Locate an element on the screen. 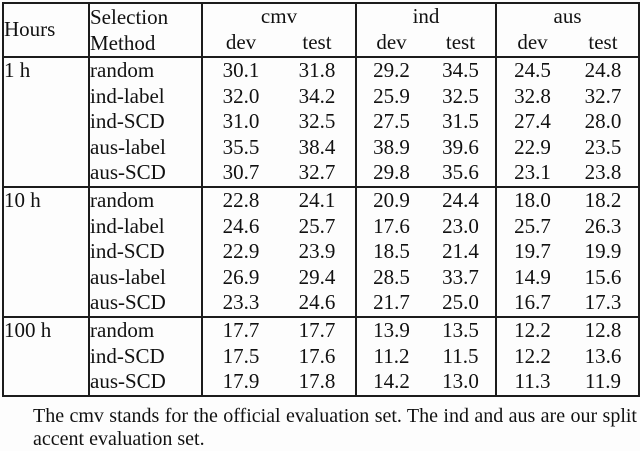 The image size is (640, 451). table-row: aus-label 35.5 38.4 38.9 39.6 22.9 23.5 is located at coordinates (321, 147).